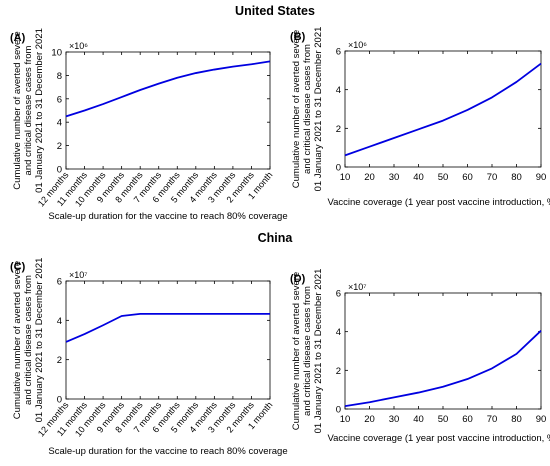 This screenshot has height=466, width=550. Describe the element at coordinates (276, 238) in the screenshot. I see `heading-china: China` at that location.